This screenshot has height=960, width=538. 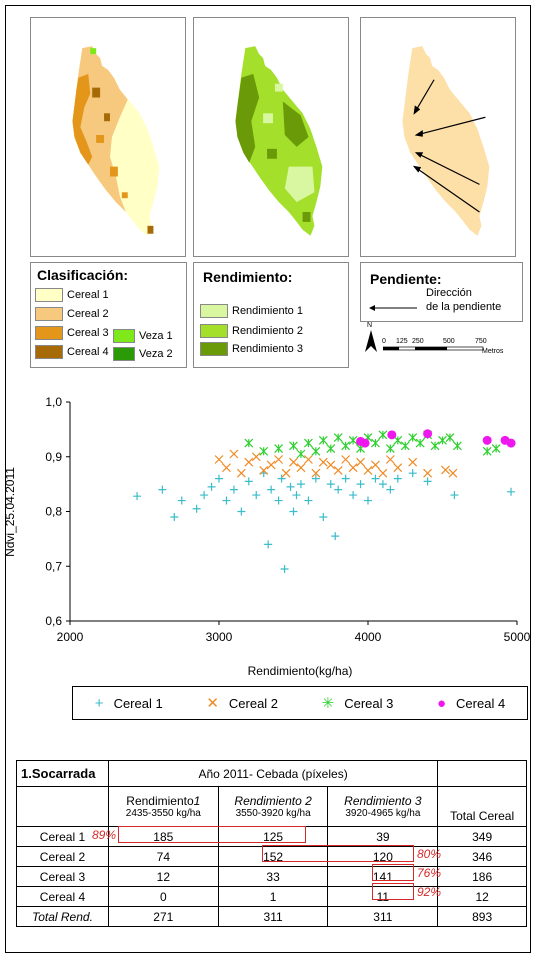 I want to click on legend-clasificacion-title: Clasificación:, so click(x=83, y=275).